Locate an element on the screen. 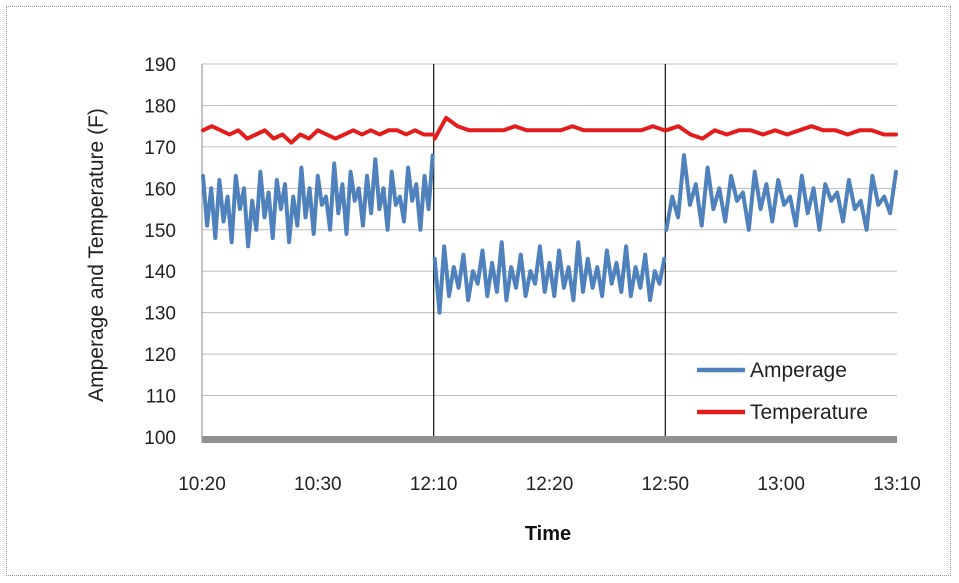 This screenshot has width=959, height=583. y-tick-label: 130 is located at coordinates (160, 314).